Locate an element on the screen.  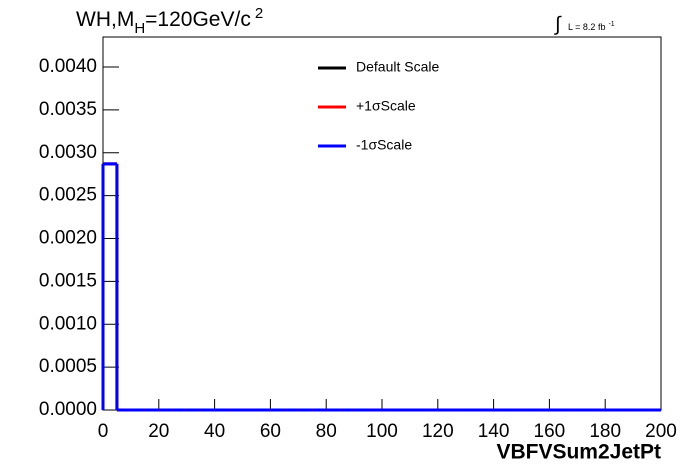
legend-label: Default Scale is located at coordinates (397, 67).